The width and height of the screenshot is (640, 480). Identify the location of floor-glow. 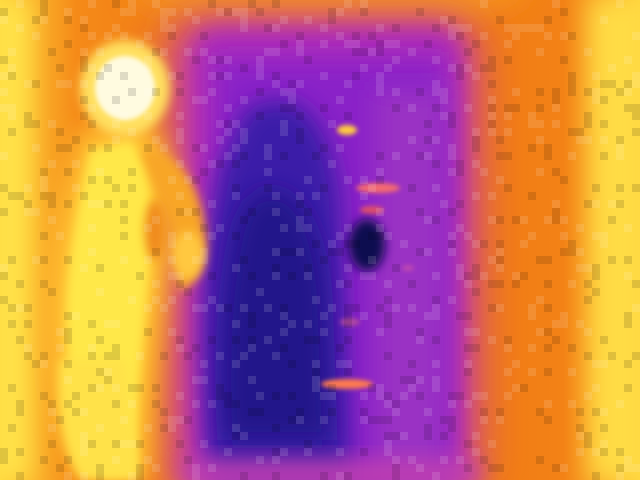
(330, 470).